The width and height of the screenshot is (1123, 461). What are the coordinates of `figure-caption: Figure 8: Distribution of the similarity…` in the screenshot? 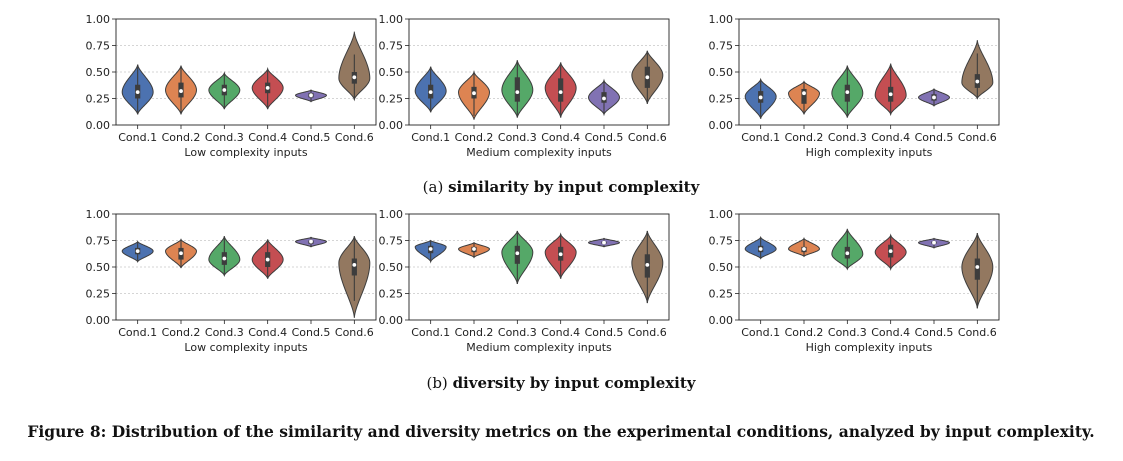 It's located at (560, 431).